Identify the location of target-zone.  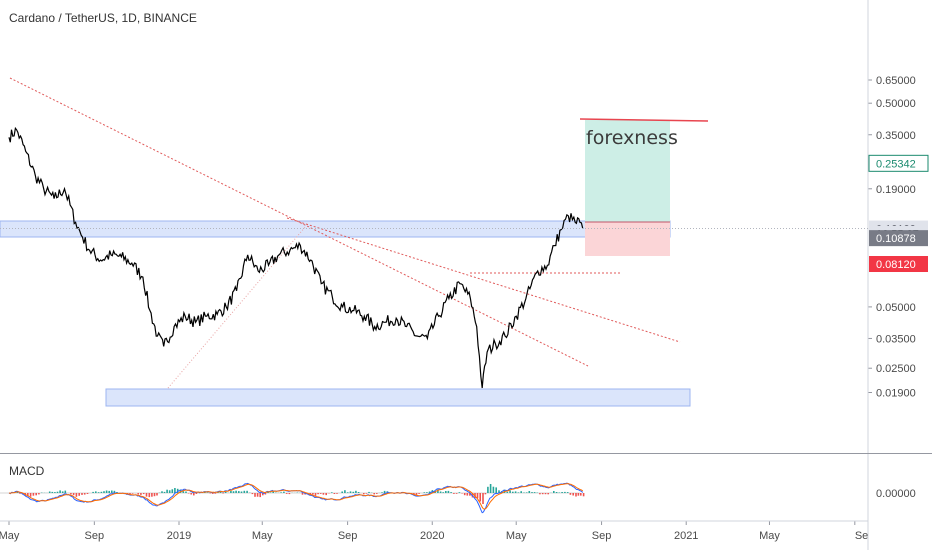
(627, 171).